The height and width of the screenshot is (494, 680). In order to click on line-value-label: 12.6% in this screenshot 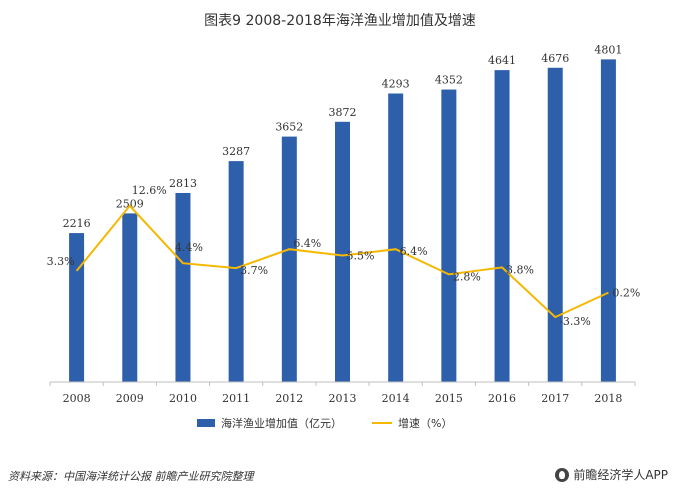, I will do `click(149, 190)`.